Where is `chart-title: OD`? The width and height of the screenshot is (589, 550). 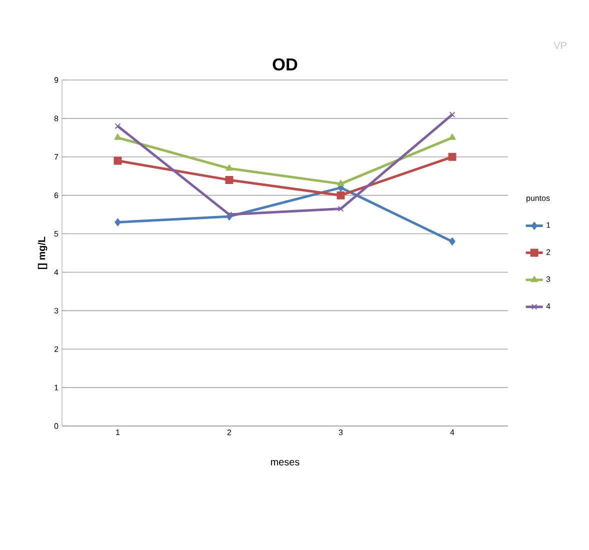
chart-title: OD is located at coordinates (285, 64).